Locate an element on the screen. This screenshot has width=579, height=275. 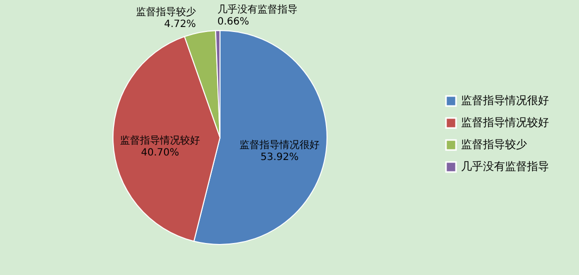
data-label: 0.66% is located at coordinates (233, 22).